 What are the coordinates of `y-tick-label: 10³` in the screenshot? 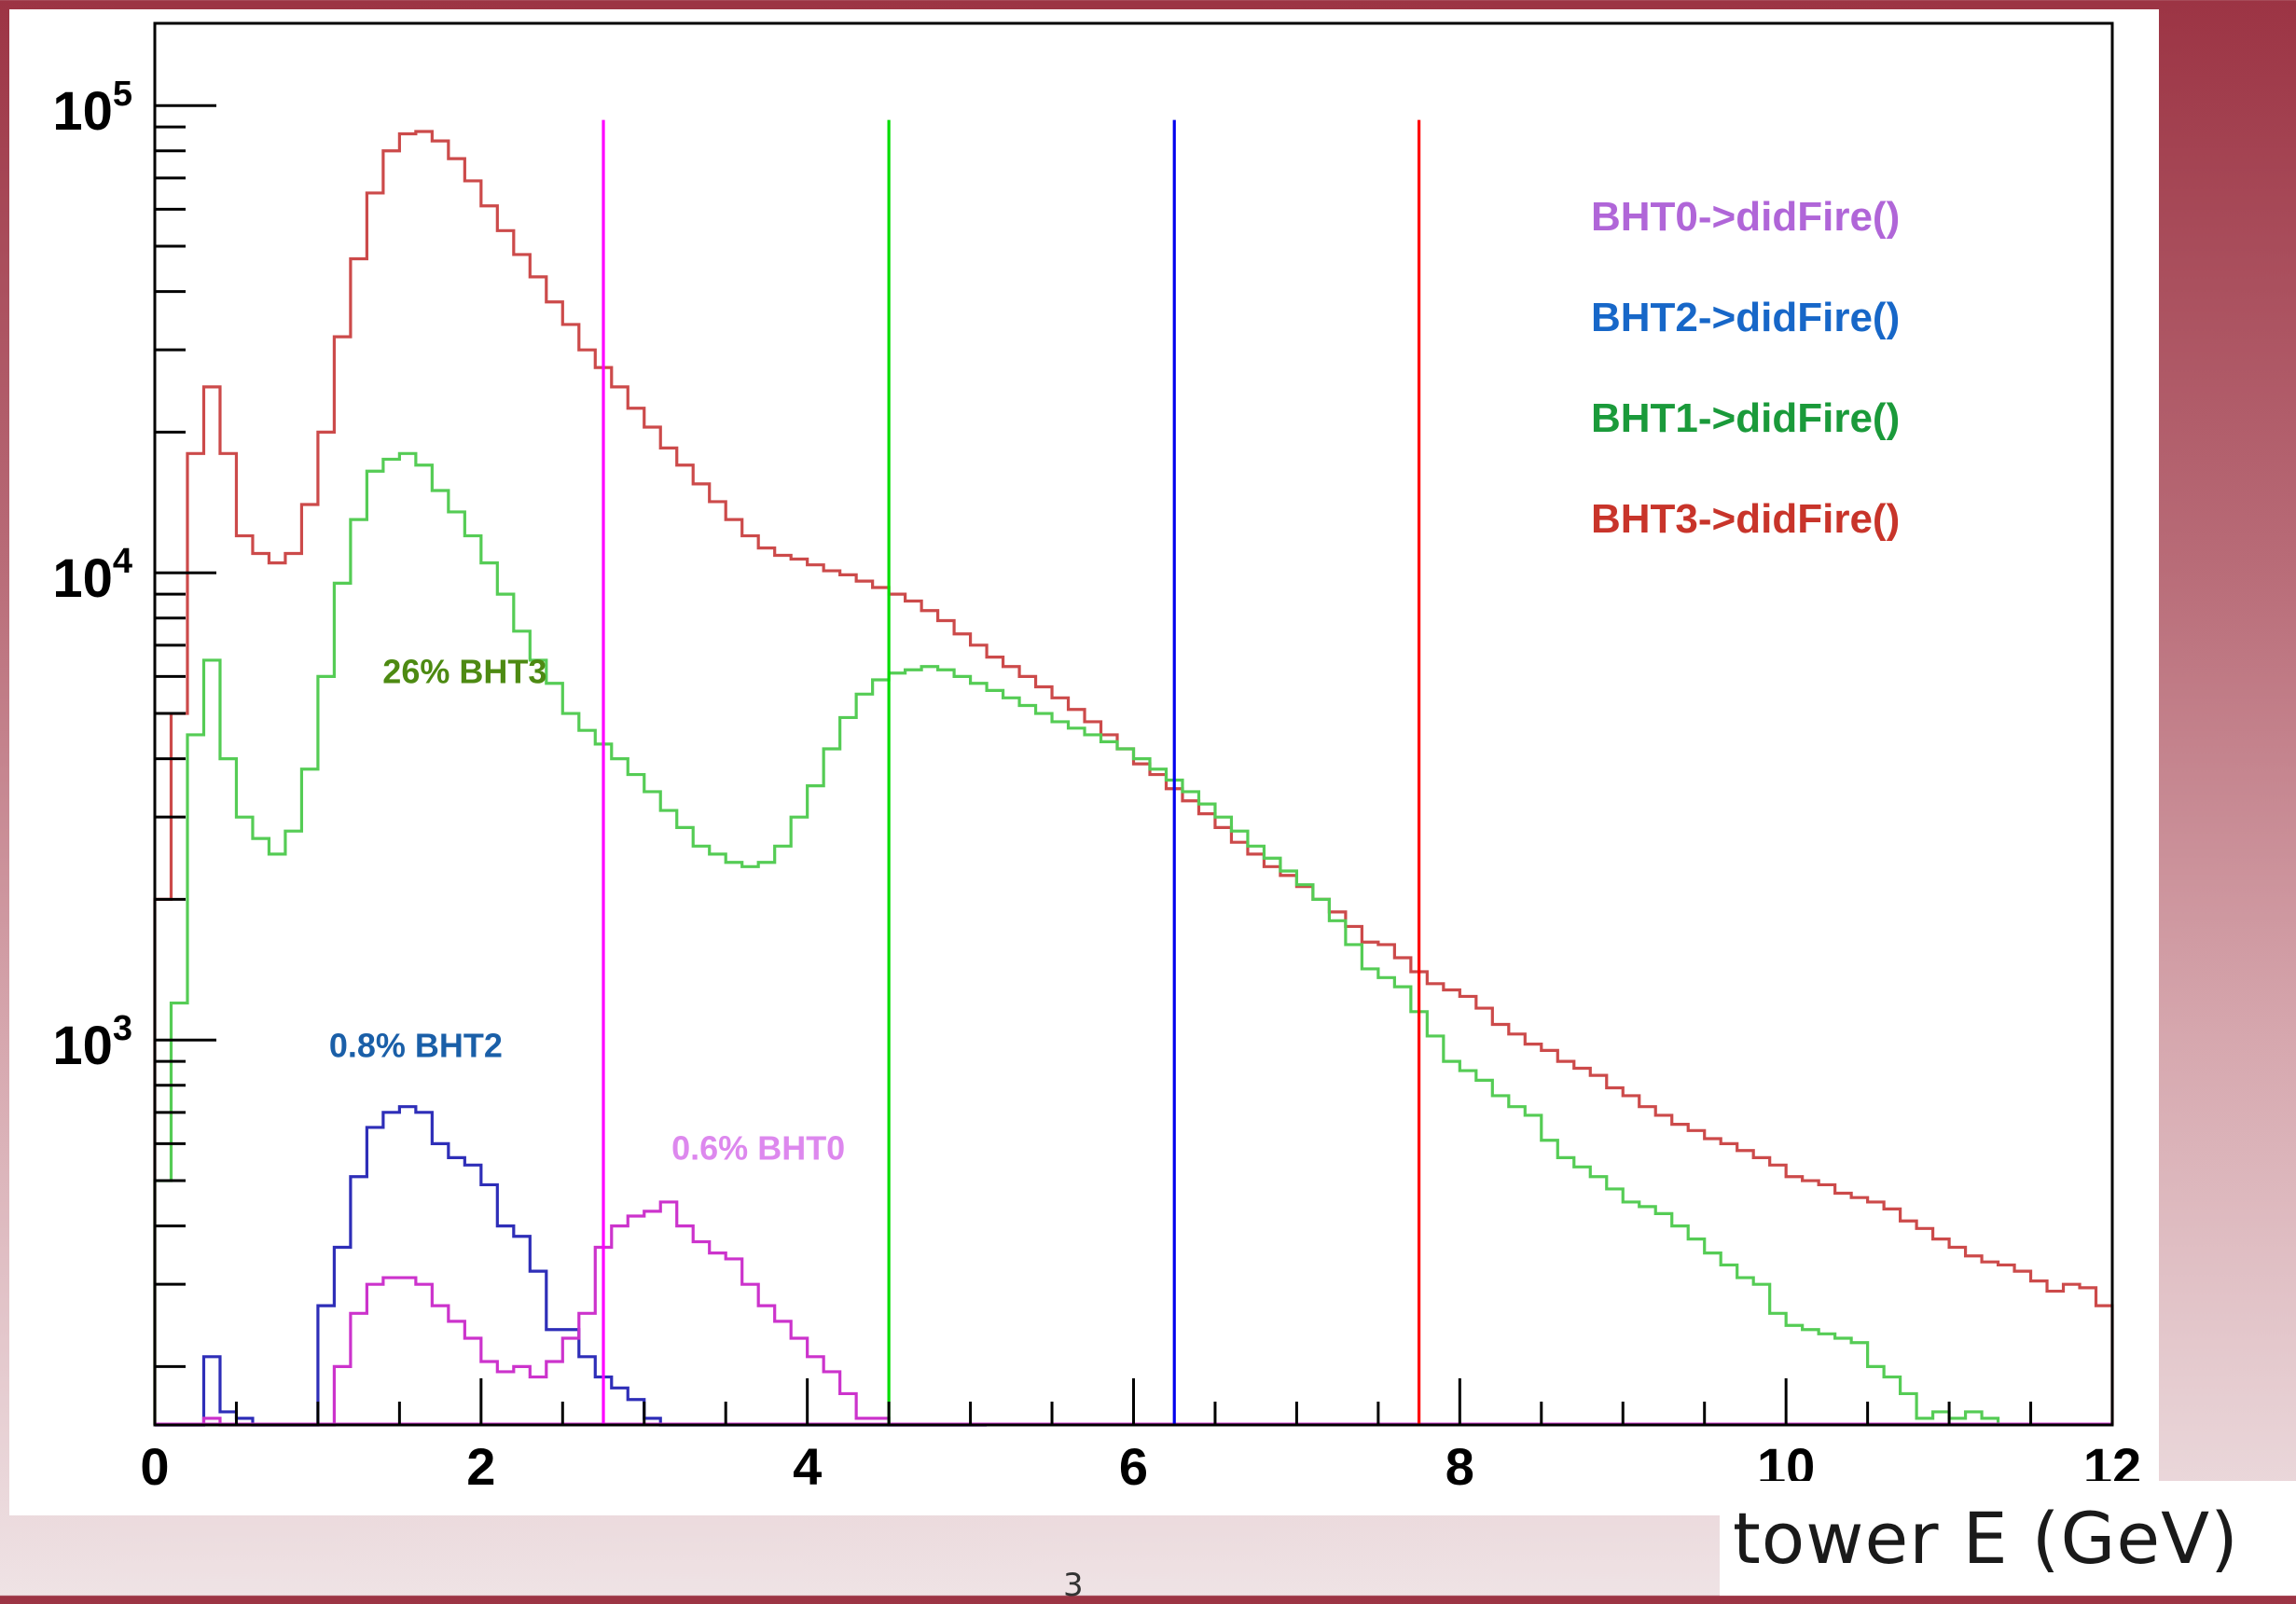 It's located at (92, 1043).